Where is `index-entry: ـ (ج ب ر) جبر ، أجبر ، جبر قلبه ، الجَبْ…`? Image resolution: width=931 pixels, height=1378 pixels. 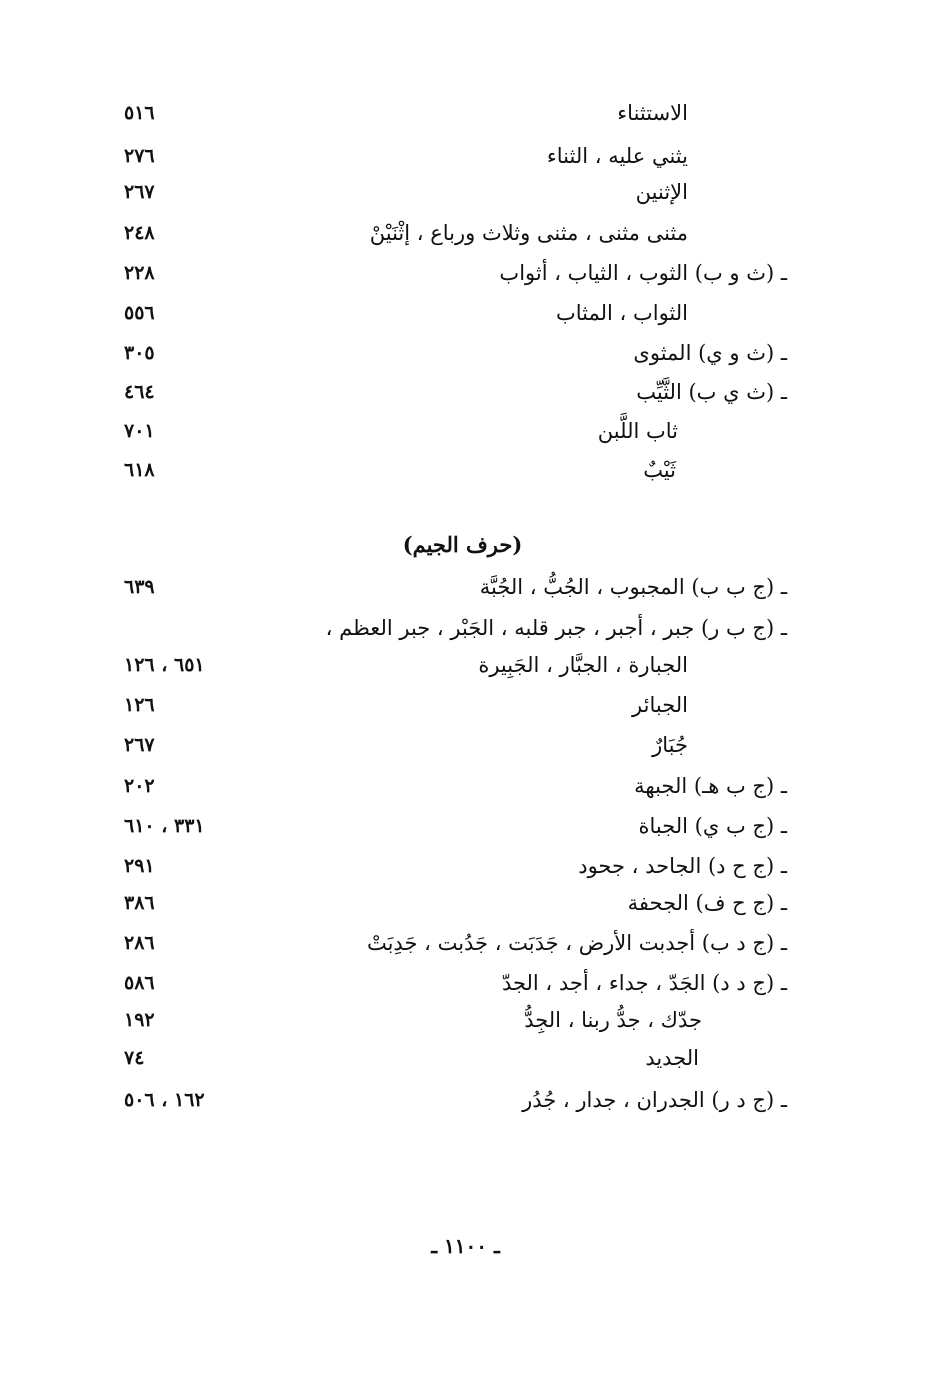 index-entry: ـ (ج ب ر) جبر ، أجبر ، جبر قلبه ، الجَبْ… is located at coordinates (465, 632).